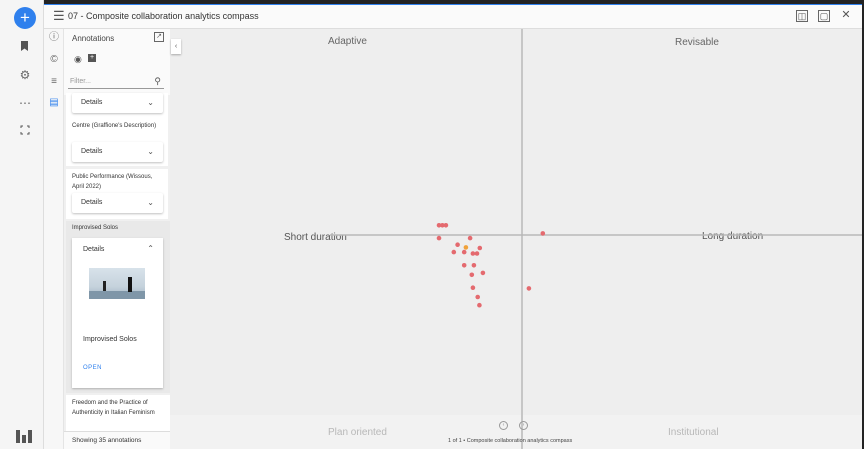  I want to click on details-panel: Details ⌃ Improvised Solos OPEN, so click(117, 313).